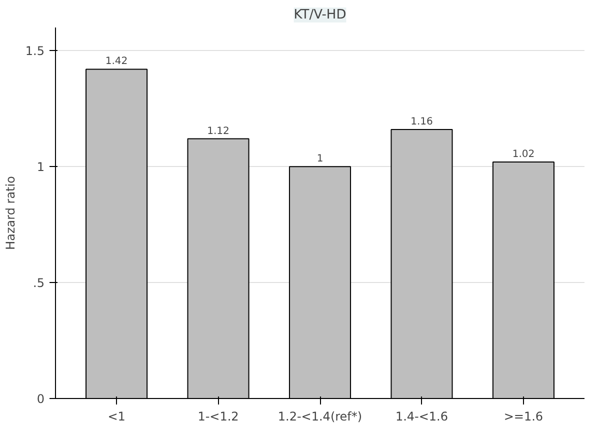  What do you see at coordinates (320, 417) in the screenshot?
I see `x-tick-label: 1.2-<1.4(ref*)` at bounding box center [320, 417].